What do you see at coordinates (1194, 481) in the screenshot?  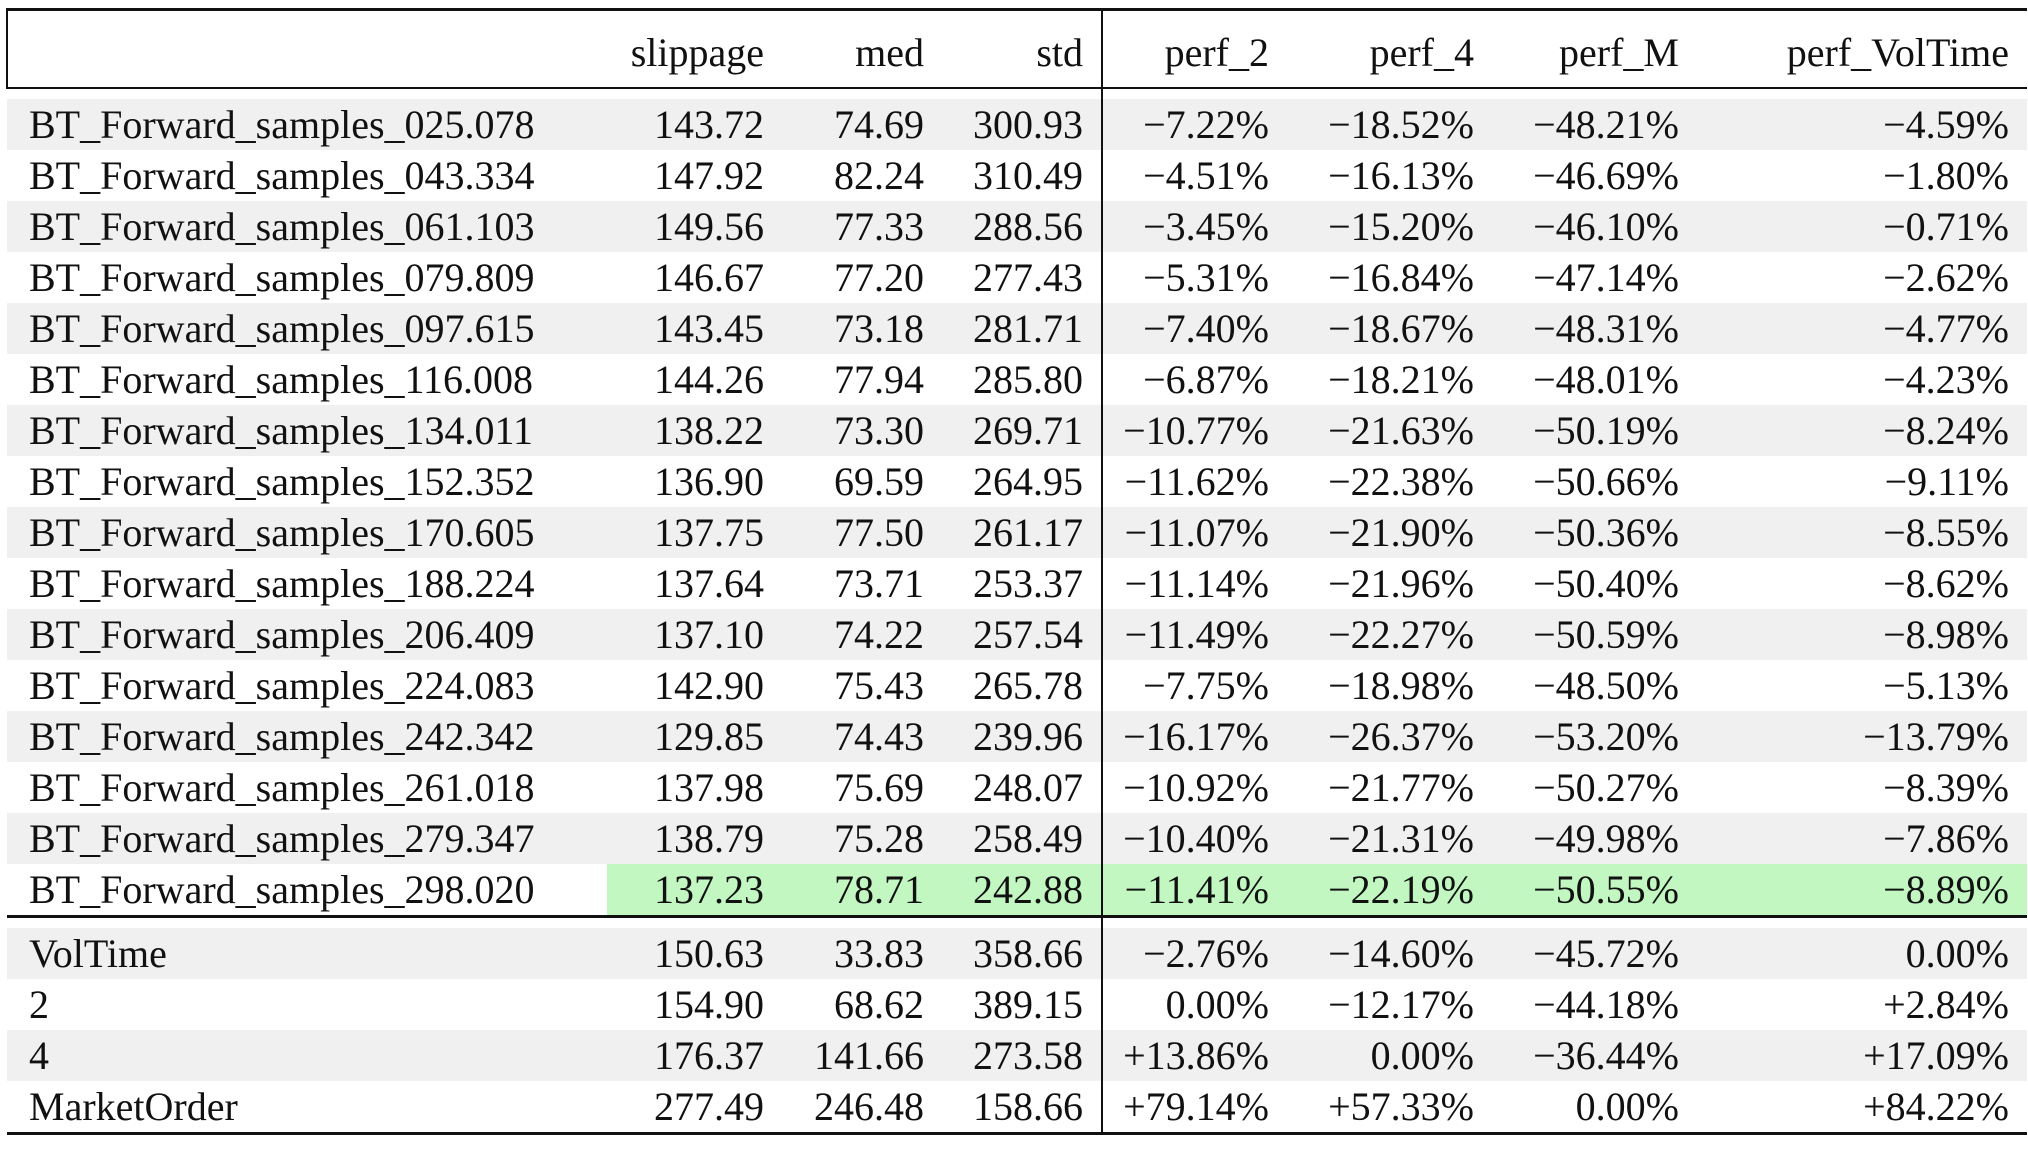 I see `perf-2-cell: −11.62%` at bounding box center [1194, 481].